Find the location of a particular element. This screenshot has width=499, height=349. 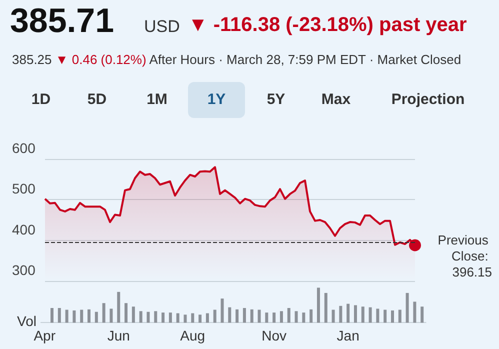

y-tick-label: 300 is located at coordinates (24, 270).